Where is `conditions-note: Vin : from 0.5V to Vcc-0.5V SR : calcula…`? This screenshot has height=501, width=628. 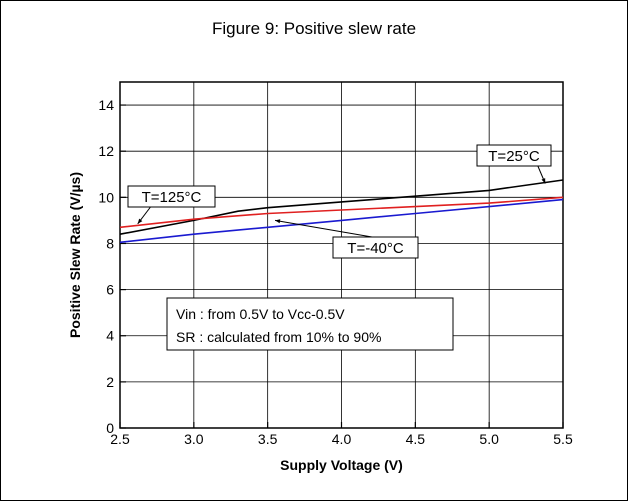
conditions-note: Vin : from 0.5V to Vcc-0.5V SR : calcula… is located at coordinates (310, 324).